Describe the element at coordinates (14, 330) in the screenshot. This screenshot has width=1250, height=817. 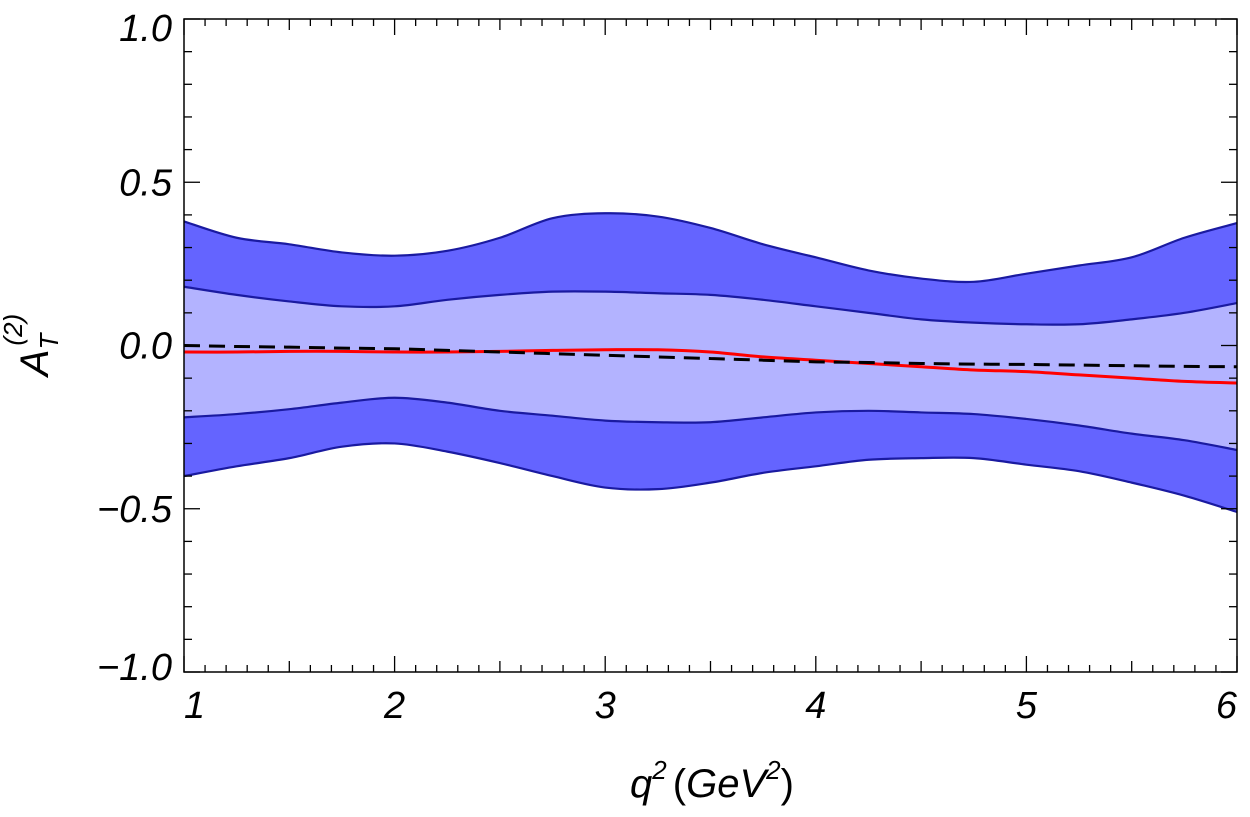
I see `y-axis-label-sup: (2)` at that location.